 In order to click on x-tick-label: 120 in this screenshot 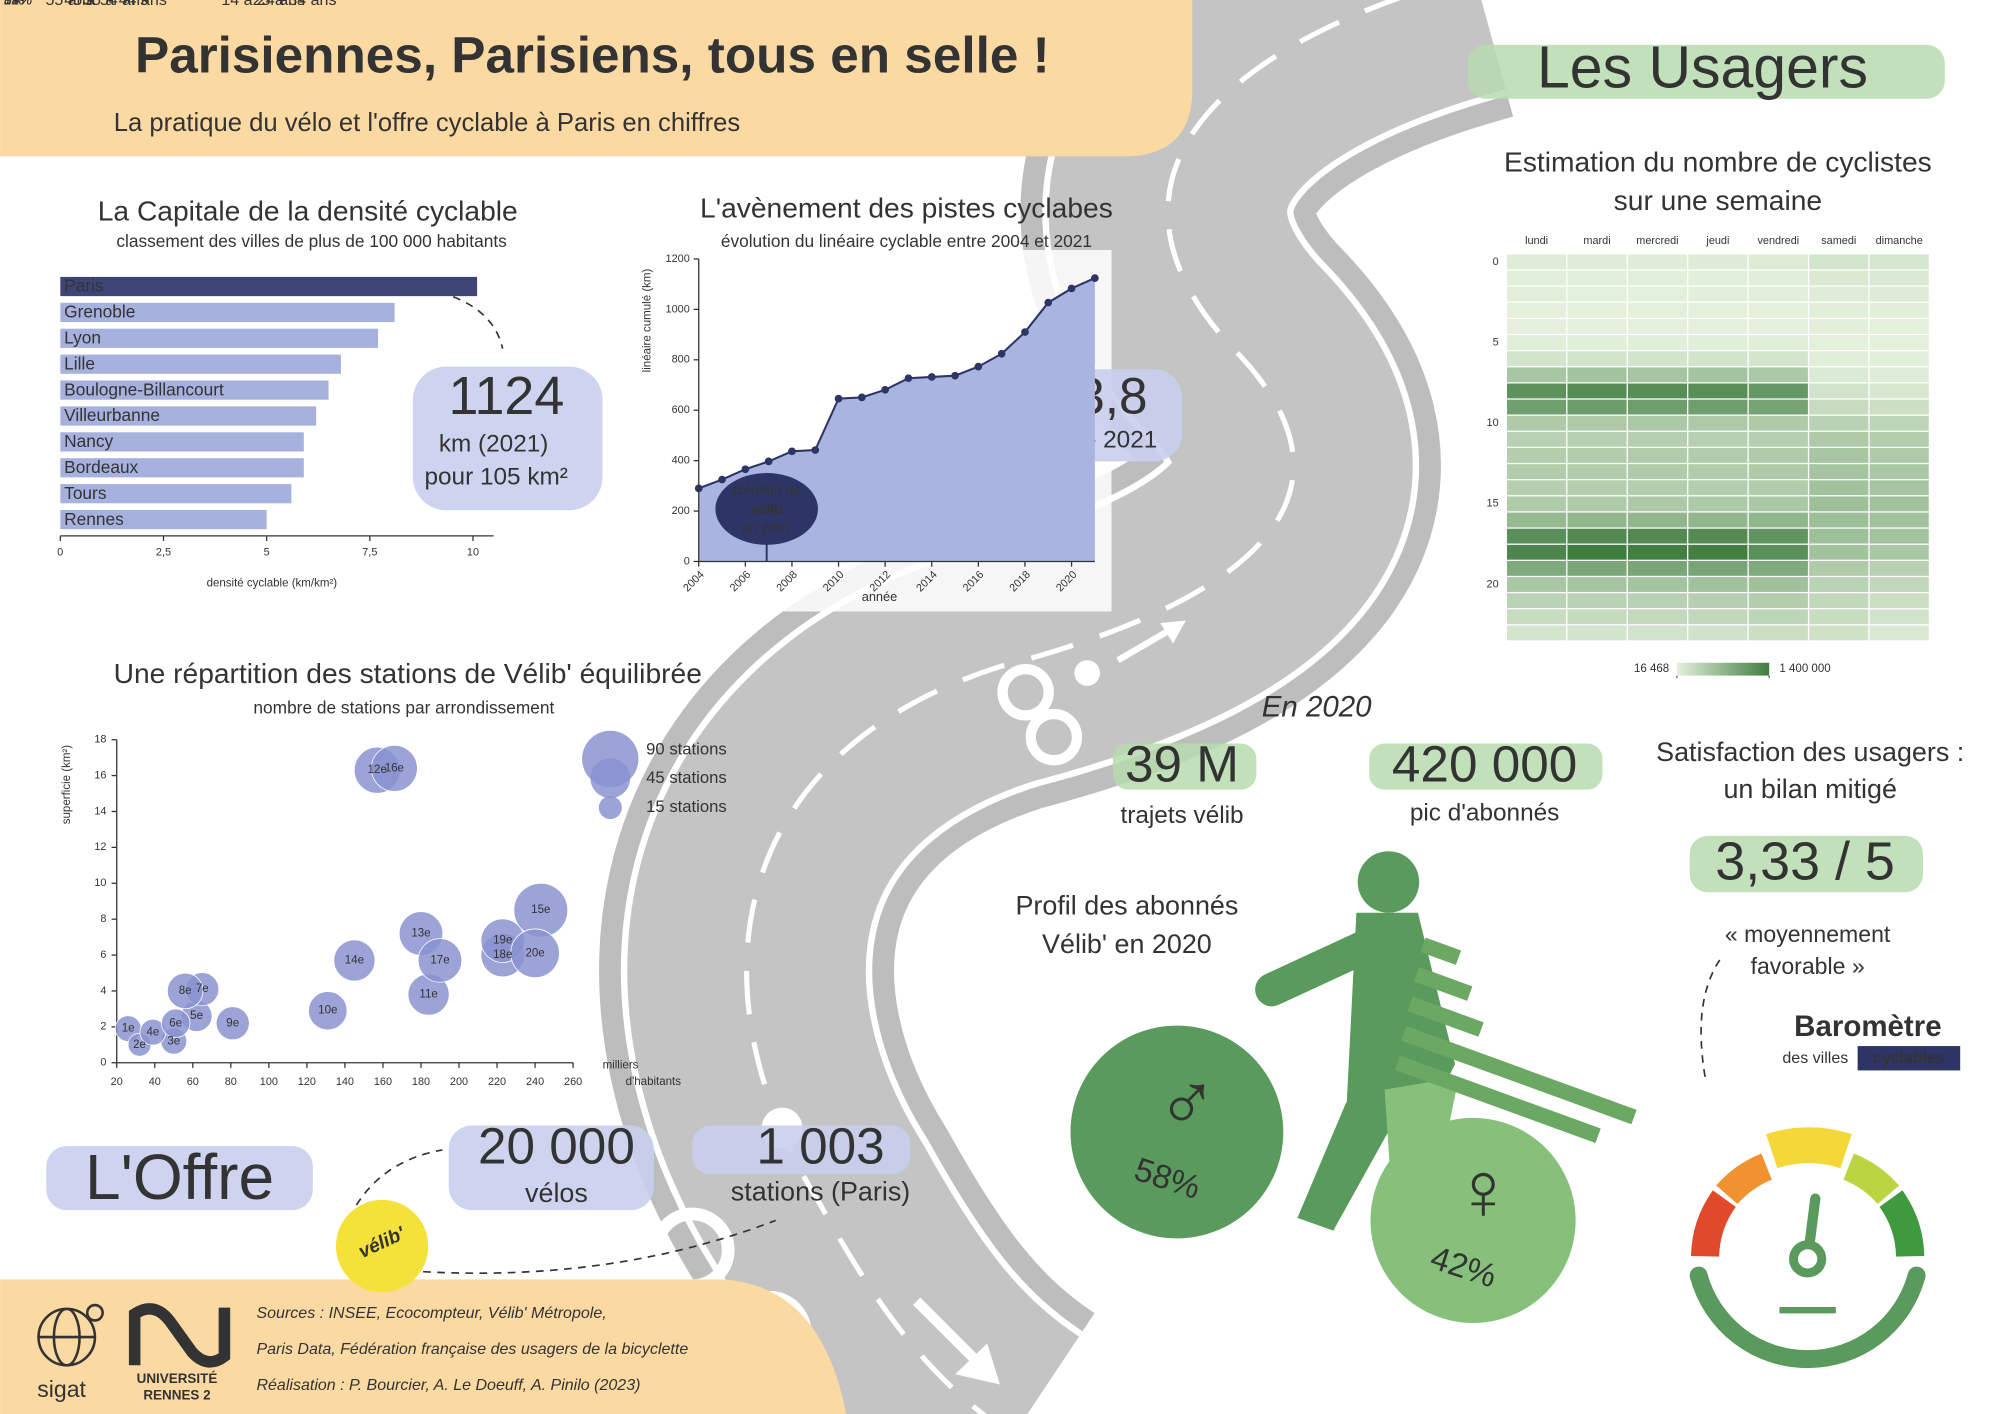, I will do `click(307, 1082)`.